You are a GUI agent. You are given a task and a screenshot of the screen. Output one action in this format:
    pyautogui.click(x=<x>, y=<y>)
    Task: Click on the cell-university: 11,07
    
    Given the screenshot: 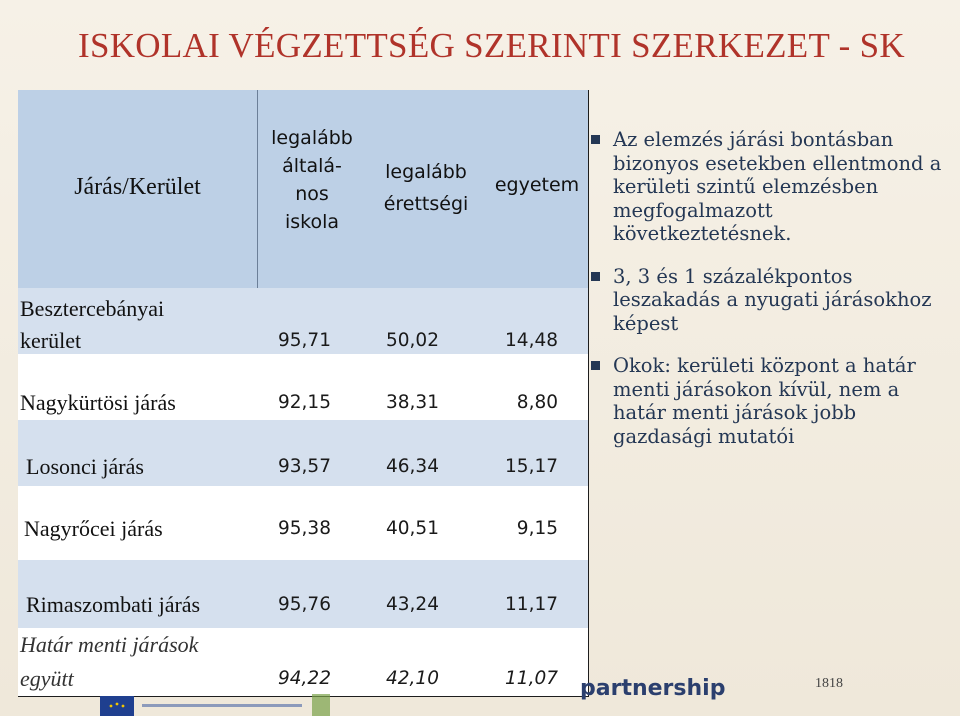 What is the action you would take?
    pyautogui.click(x=531, y=678)
    